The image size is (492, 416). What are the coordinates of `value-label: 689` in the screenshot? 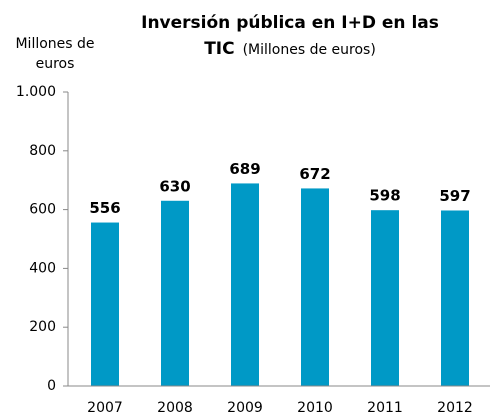 It's located at (244, 169).